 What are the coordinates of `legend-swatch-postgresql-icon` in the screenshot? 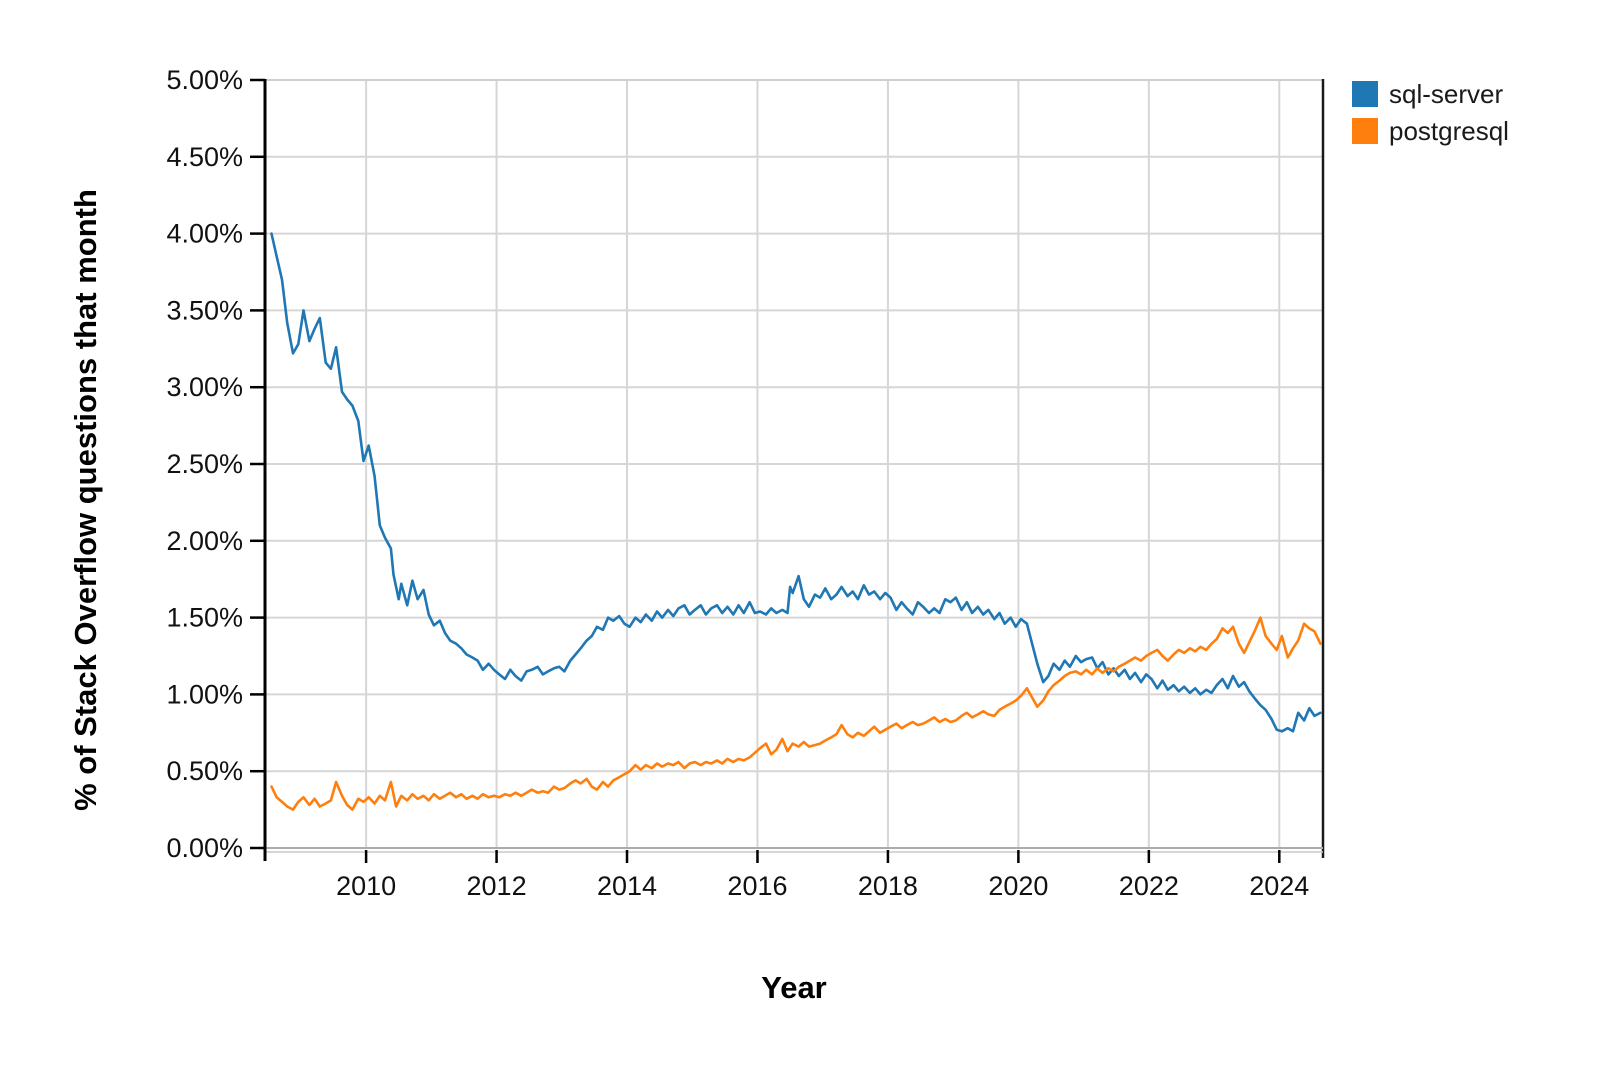 It's located at (1365, 131).